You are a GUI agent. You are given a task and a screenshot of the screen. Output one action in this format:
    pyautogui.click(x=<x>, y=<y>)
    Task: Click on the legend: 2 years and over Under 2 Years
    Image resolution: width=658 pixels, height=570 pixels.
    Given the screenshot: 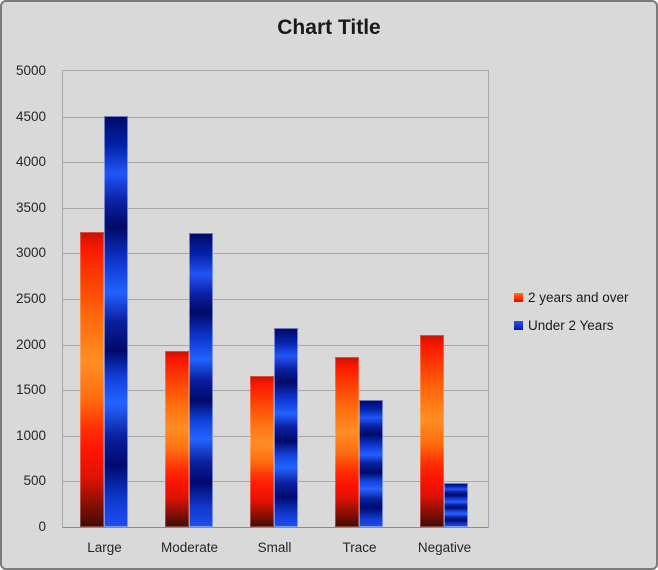 What is the action you would take?
    pyautogui.click(x=571, y=316)
    